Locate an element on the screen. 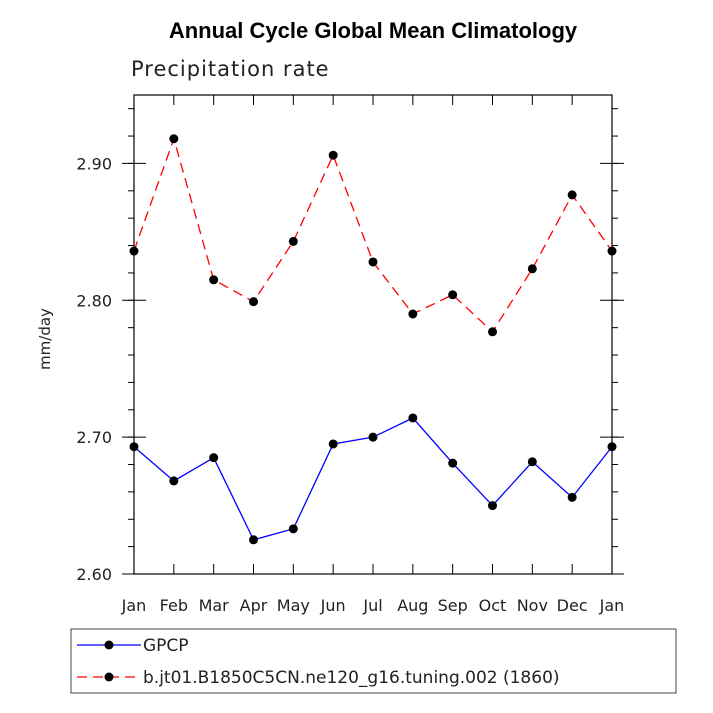  y-tick-label: 2.80 is located at coordinates (94, 300).